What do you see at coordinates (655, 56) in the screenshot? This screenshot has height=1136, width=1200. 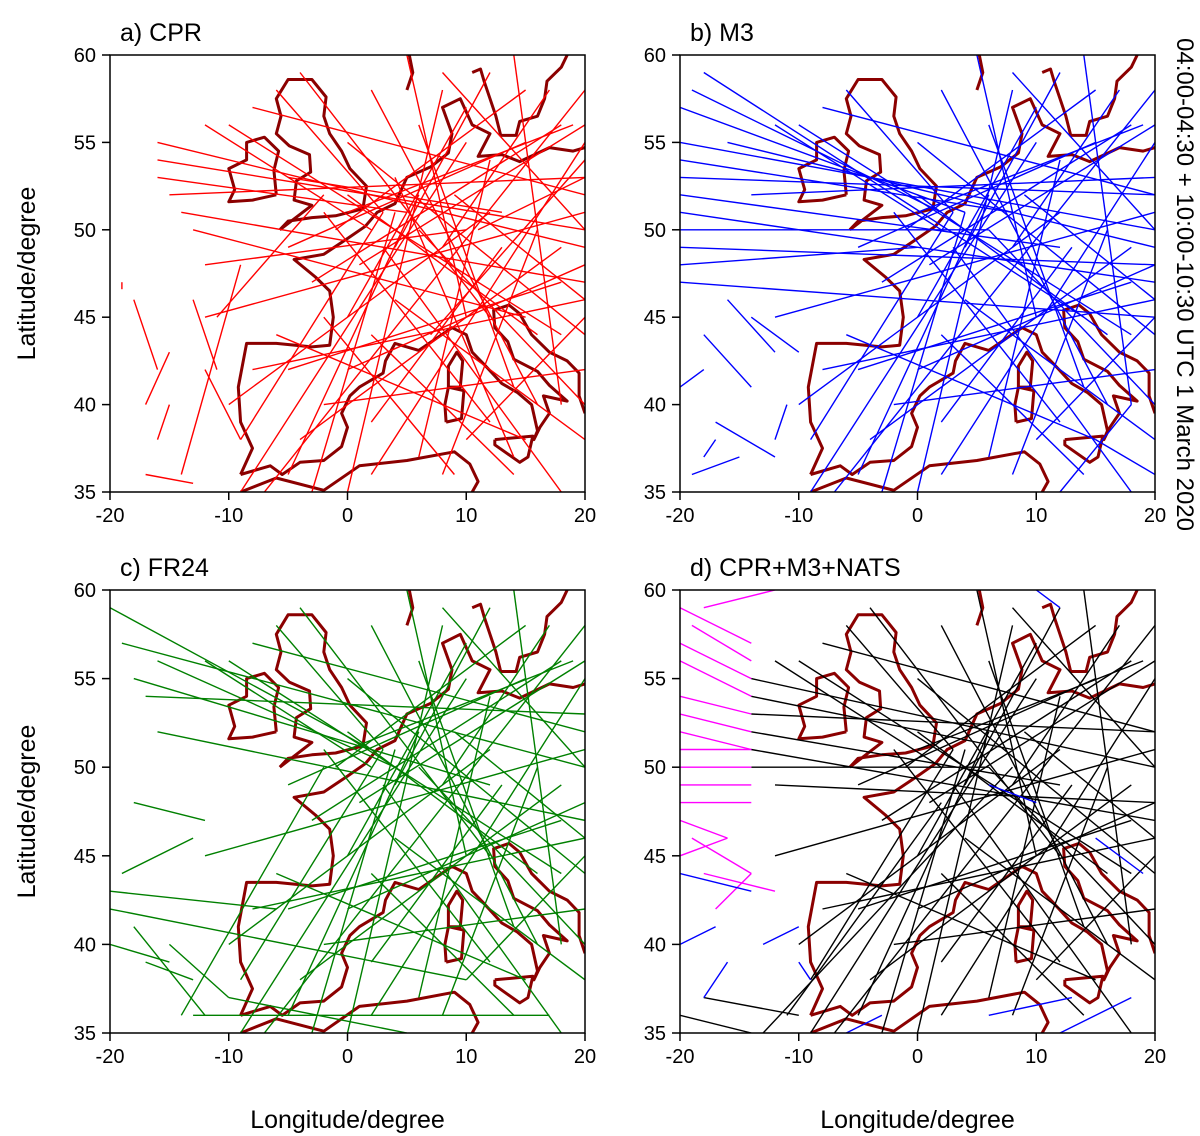 I see `y-tick-label: 60` at bounding box center [655, 56].